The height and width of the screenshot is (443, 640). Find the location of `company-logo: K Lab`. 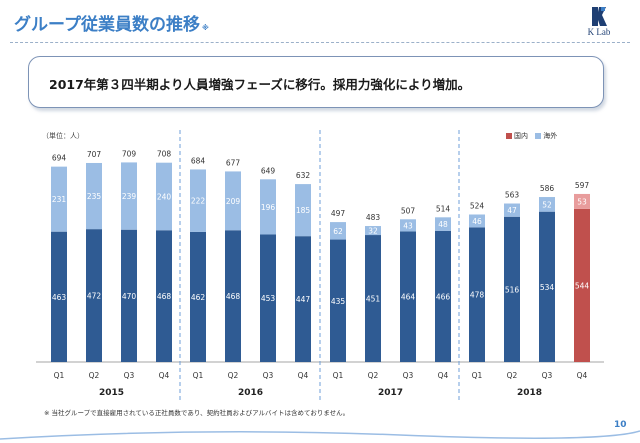

company-logo: K Lab is located at coordinates (599, 21).